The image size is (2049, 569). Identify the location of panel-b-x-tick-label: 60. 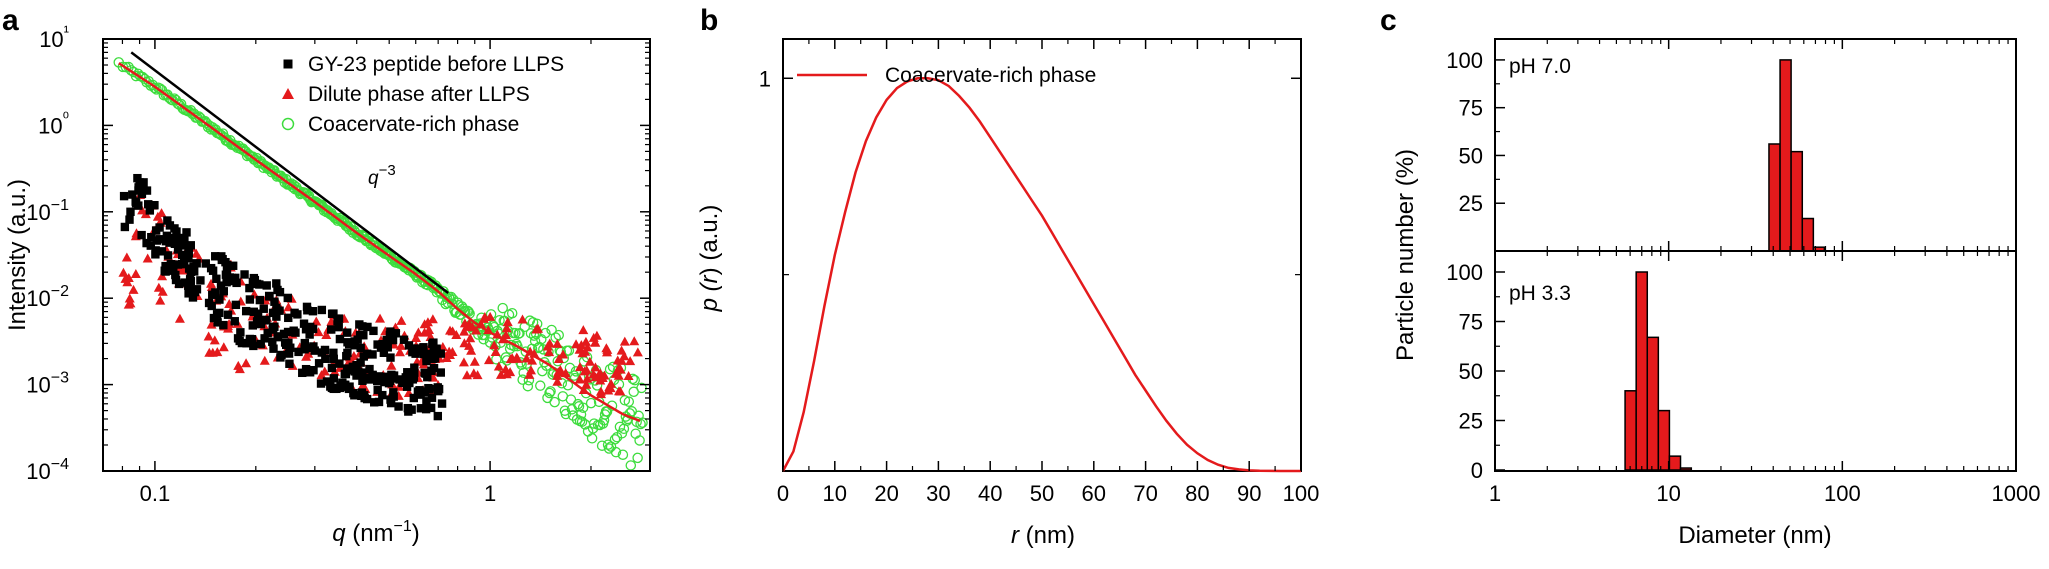
(1094, 493).